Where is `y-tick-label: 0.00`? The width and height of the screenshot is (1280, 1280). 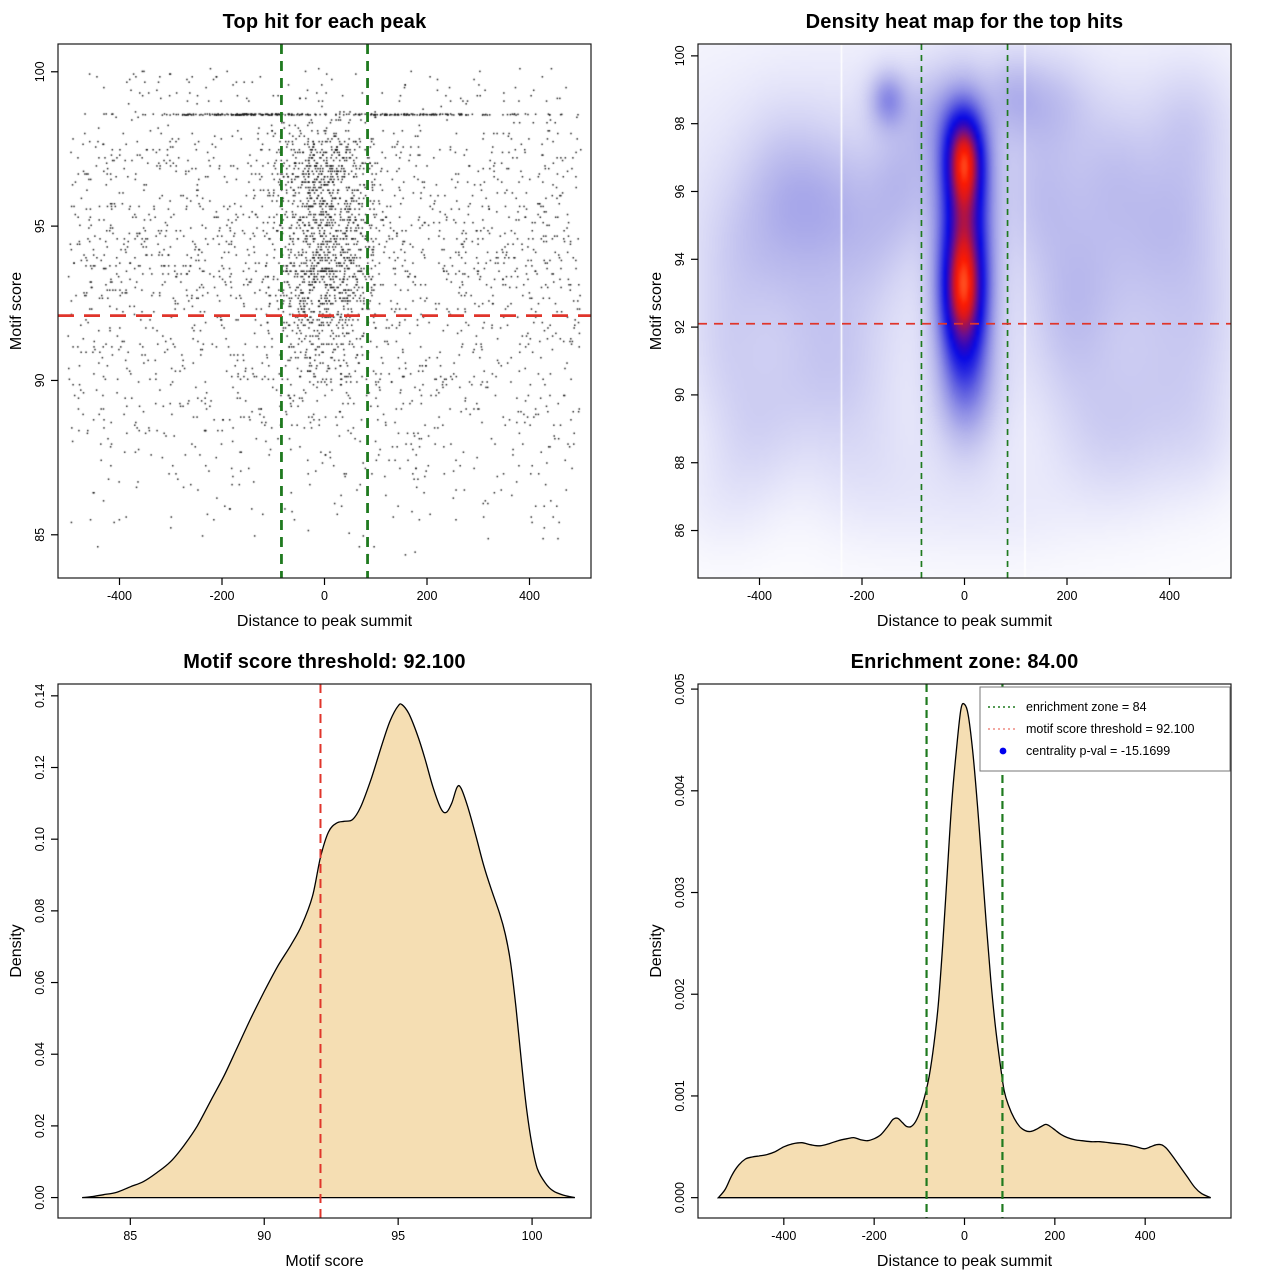
y-tick-label: 0.00 is located at coordinates (40, 1197).